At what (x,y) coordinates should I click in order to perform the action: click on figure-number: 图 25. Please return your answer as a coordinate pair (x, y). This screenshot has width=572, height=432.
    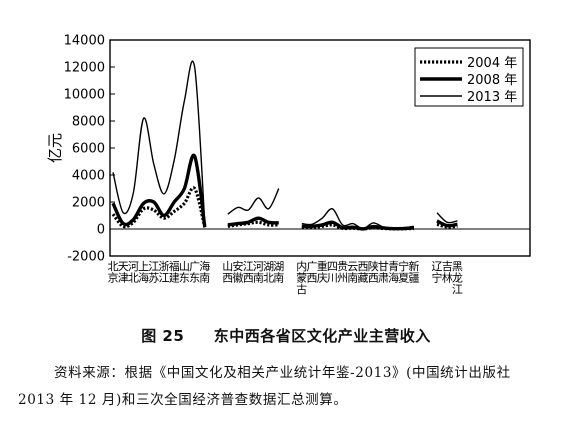
    Looking at the image, I should click on (163, 336).